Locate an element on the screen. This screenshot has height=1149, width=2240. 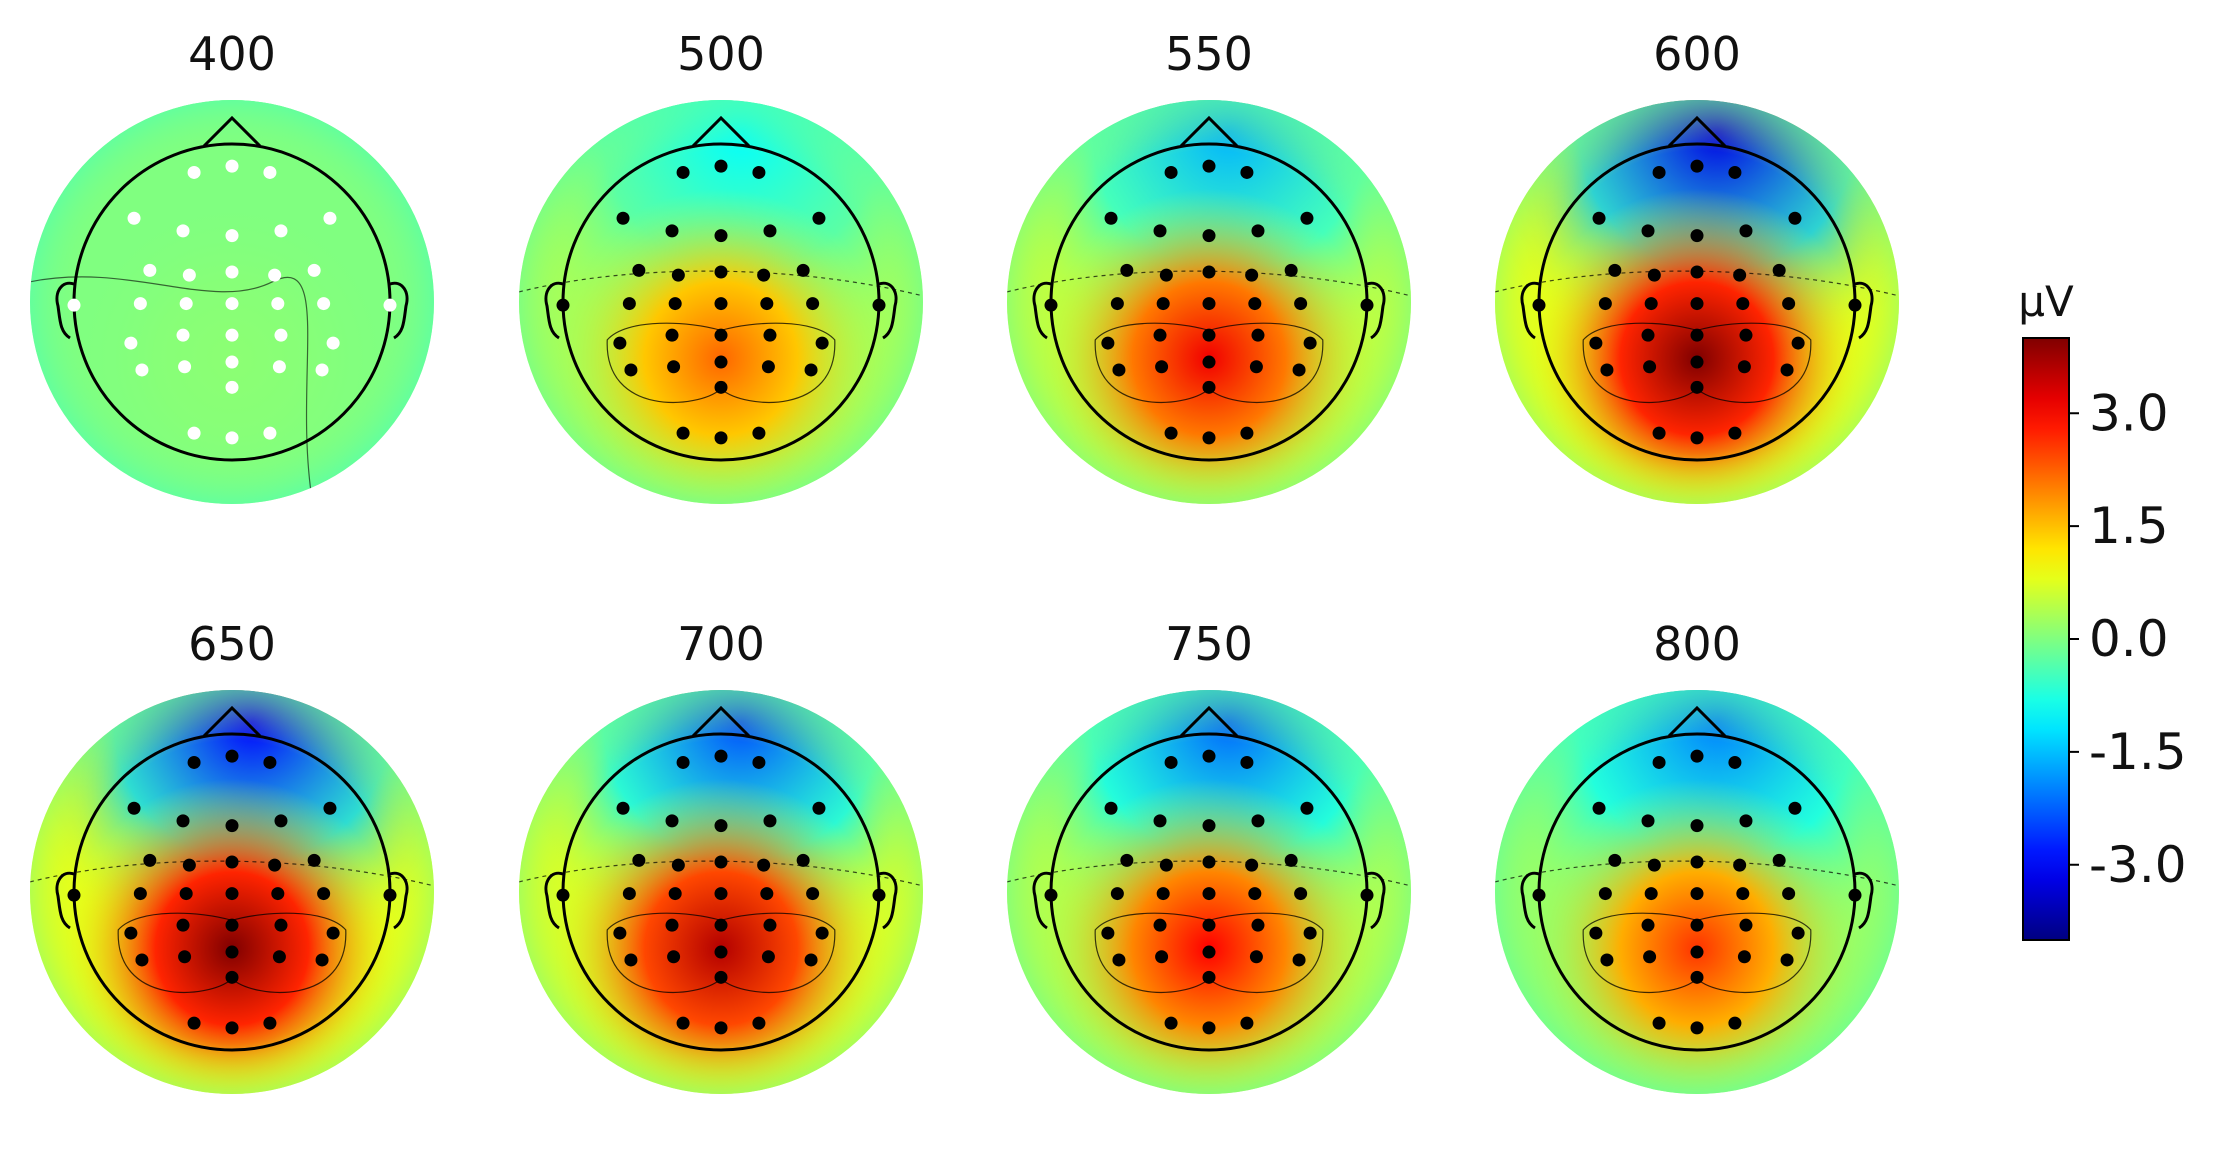
topomap-panel: 600 is located at coordinates (1697, 265).